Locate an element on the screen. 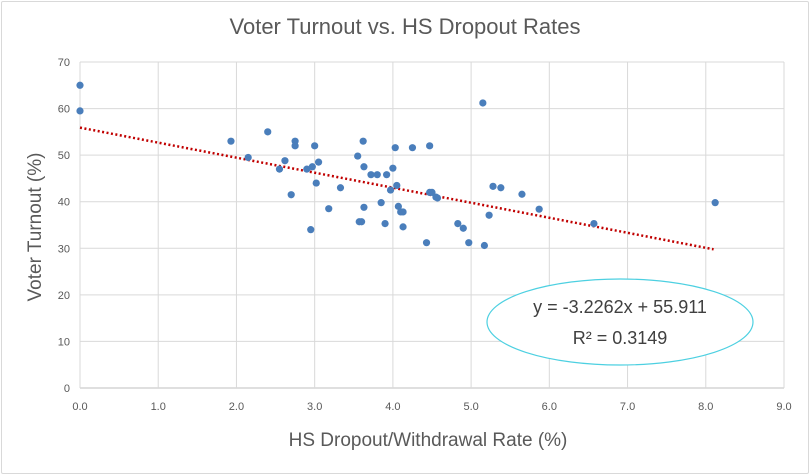  y-axis-title: Voter Turnout (%) is located at coordinates (35, 227).